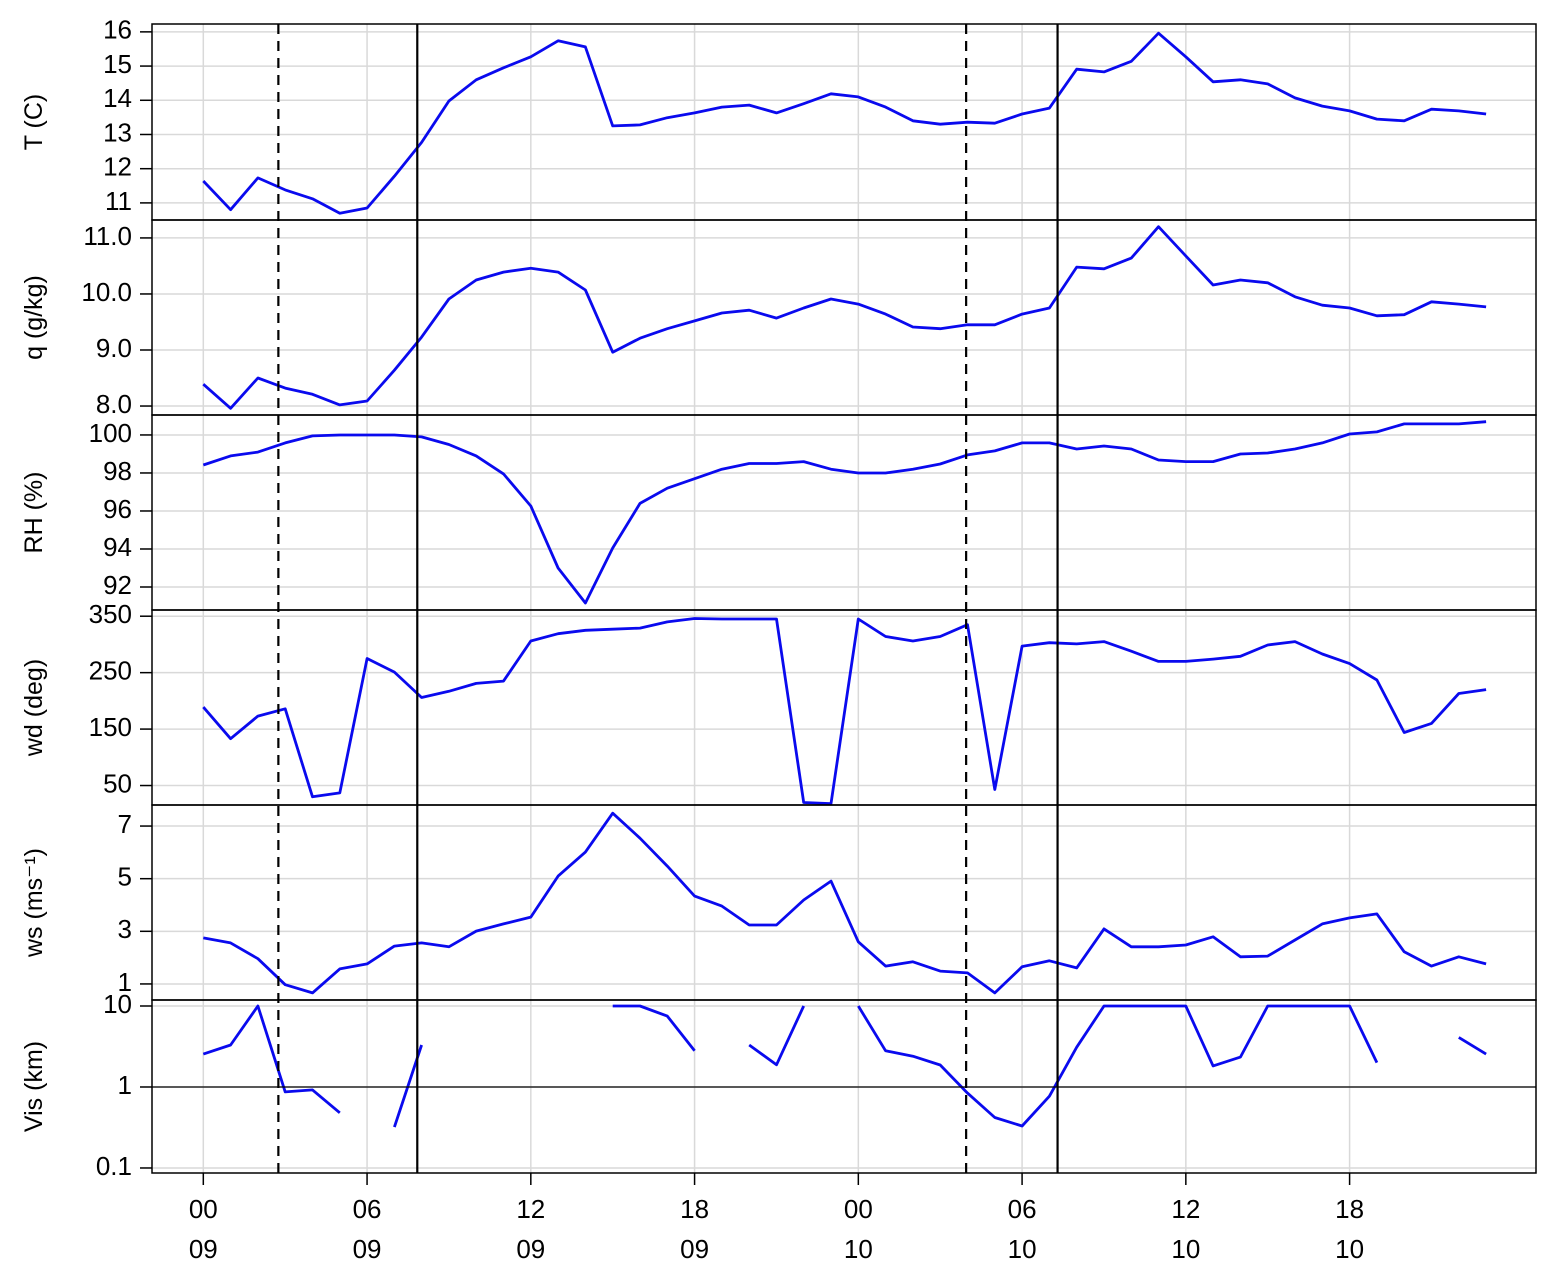 The width and height of the screenshot is (1550, 1283). I want to click on y-tick-label: 5, so click(125, 877).